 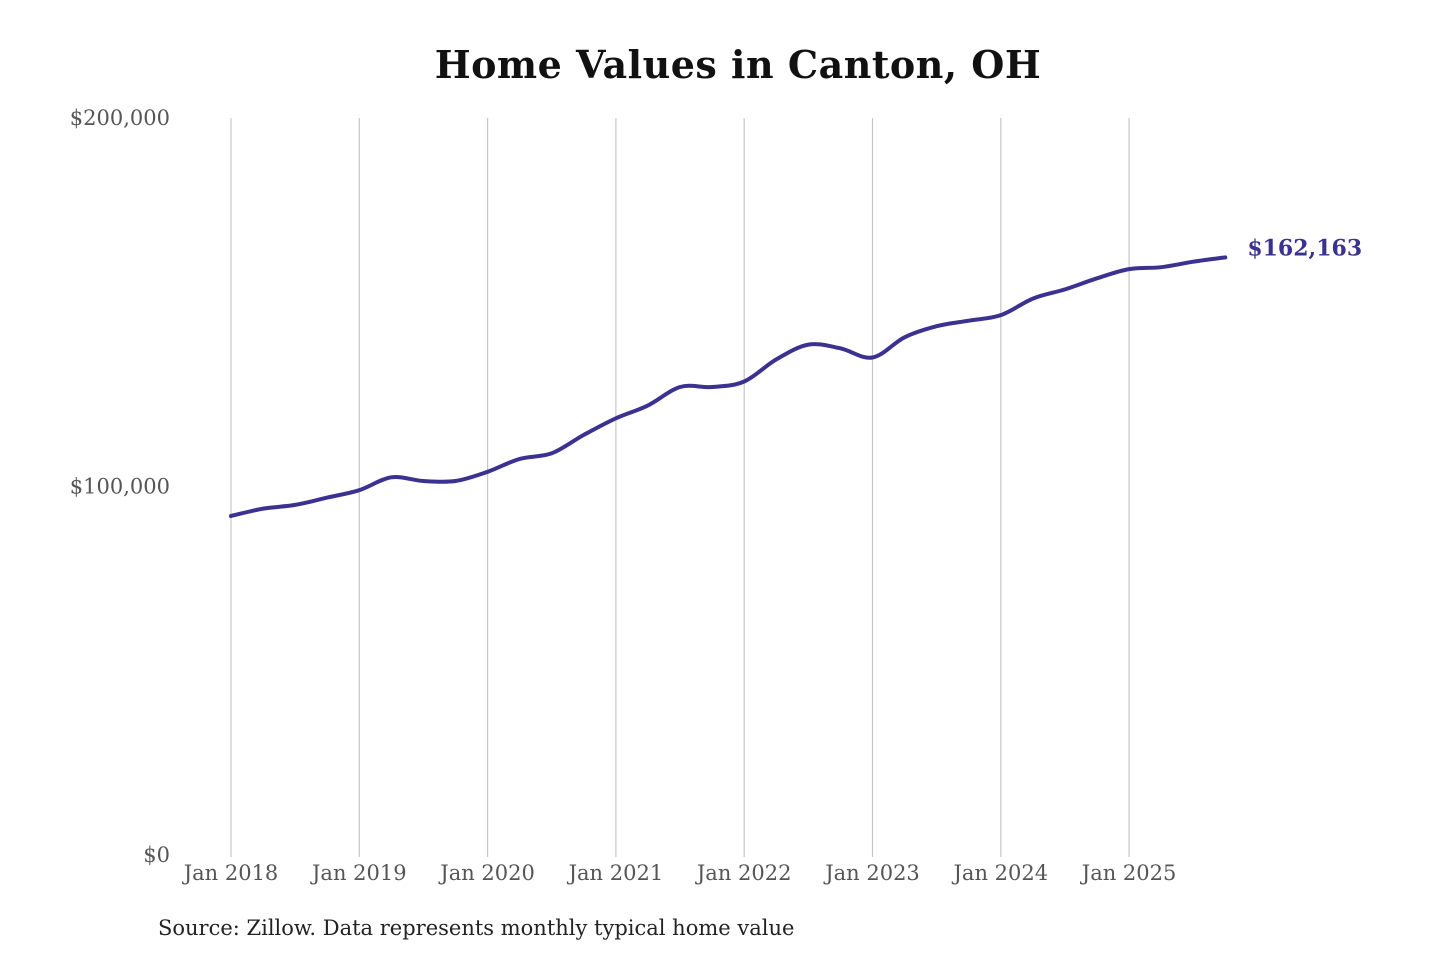 What do you see at coordinates (743, 873) in the screenshot?
I see `x-tick-label: Jan 2022` at bounding box center [743, 873].